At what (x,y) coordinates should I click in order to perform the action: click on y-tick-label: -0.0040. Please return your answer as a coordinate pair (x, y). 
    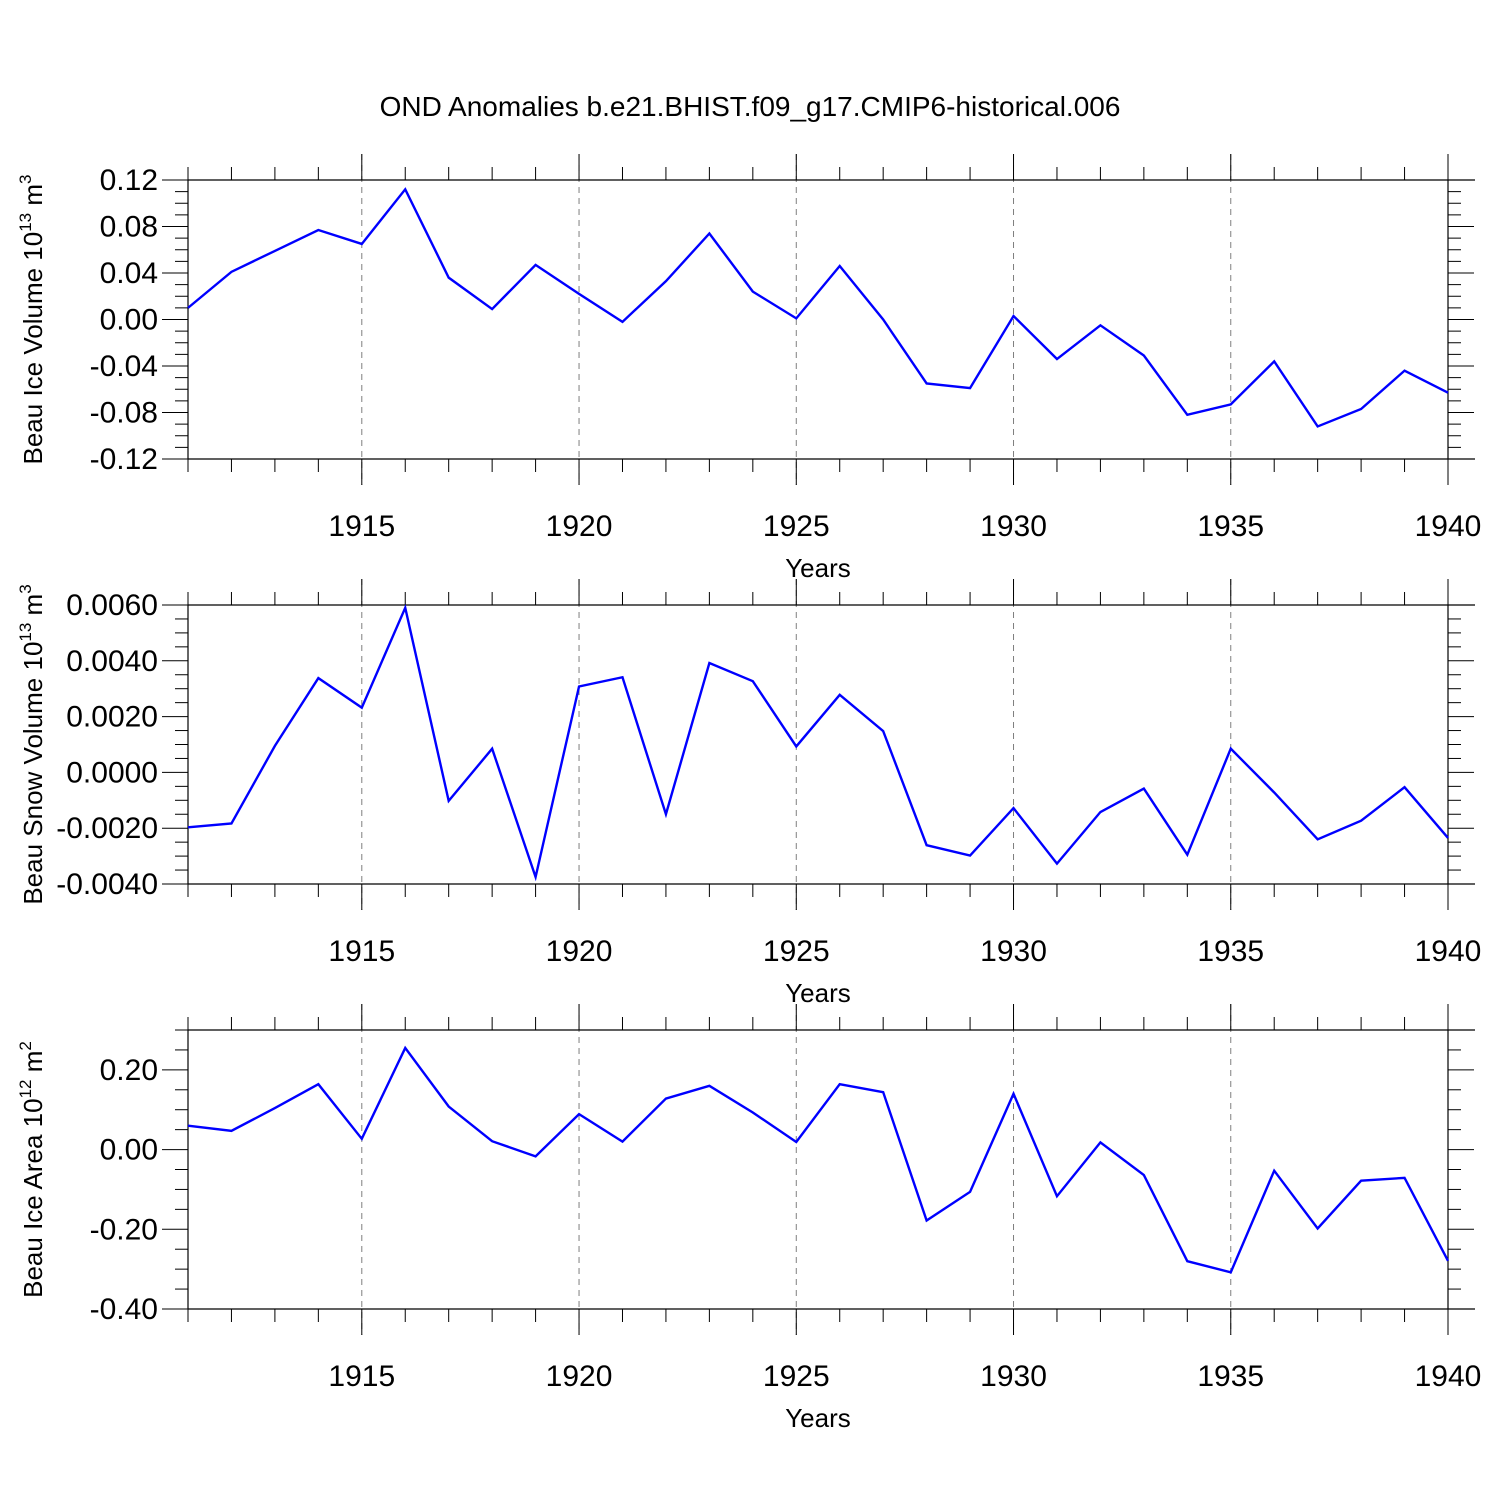
    Looking at the image, I should click on (107, 884).